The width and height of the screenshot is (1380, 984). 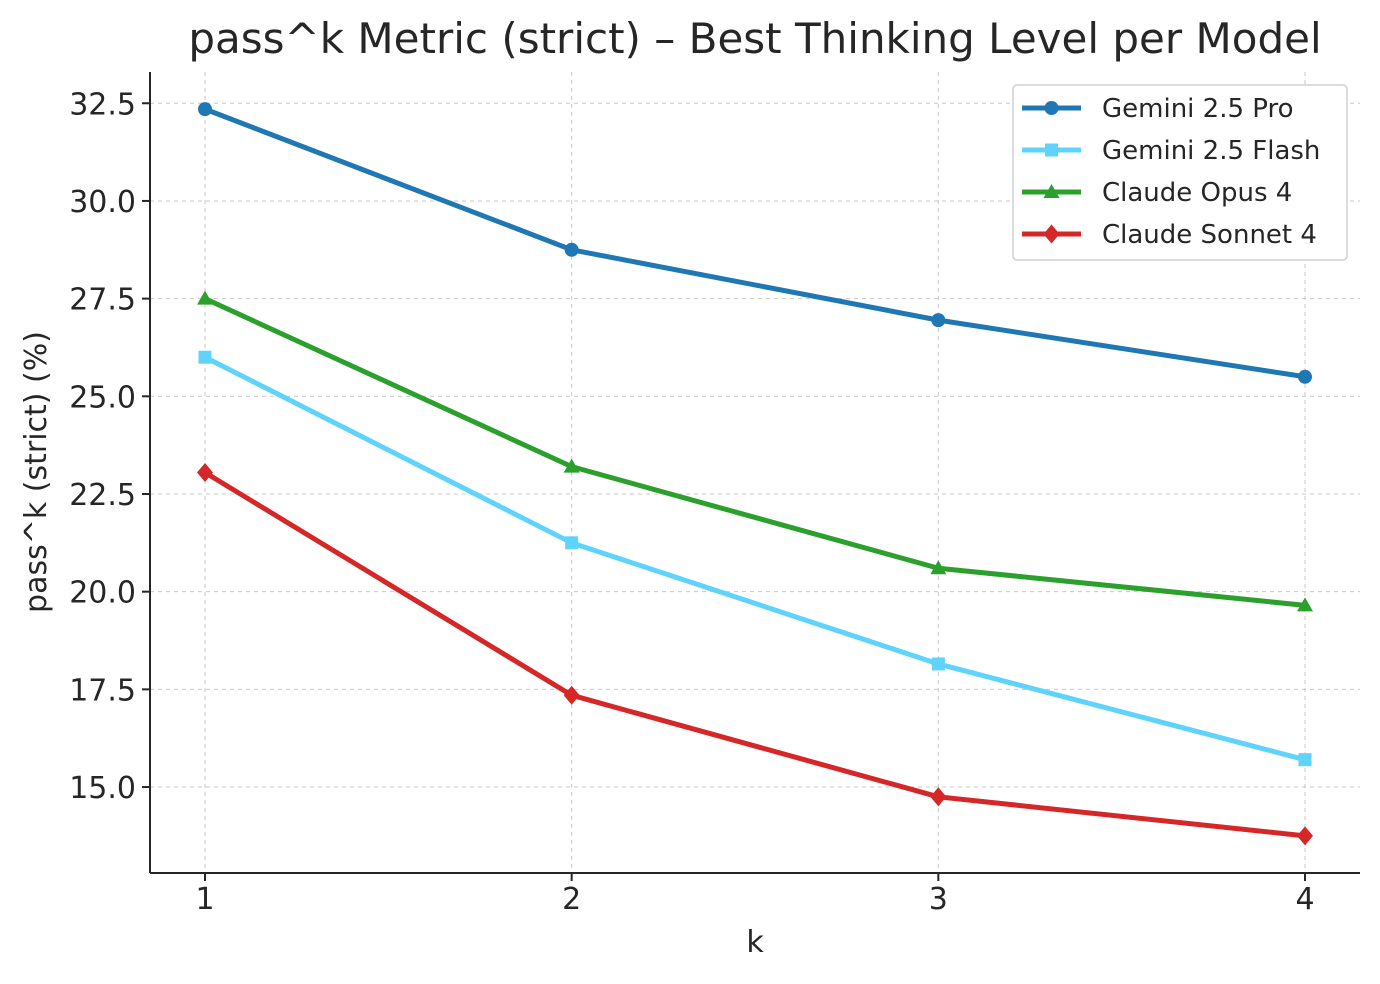 I want to click on x-tick-label: 1, so click(x=204, y=899).